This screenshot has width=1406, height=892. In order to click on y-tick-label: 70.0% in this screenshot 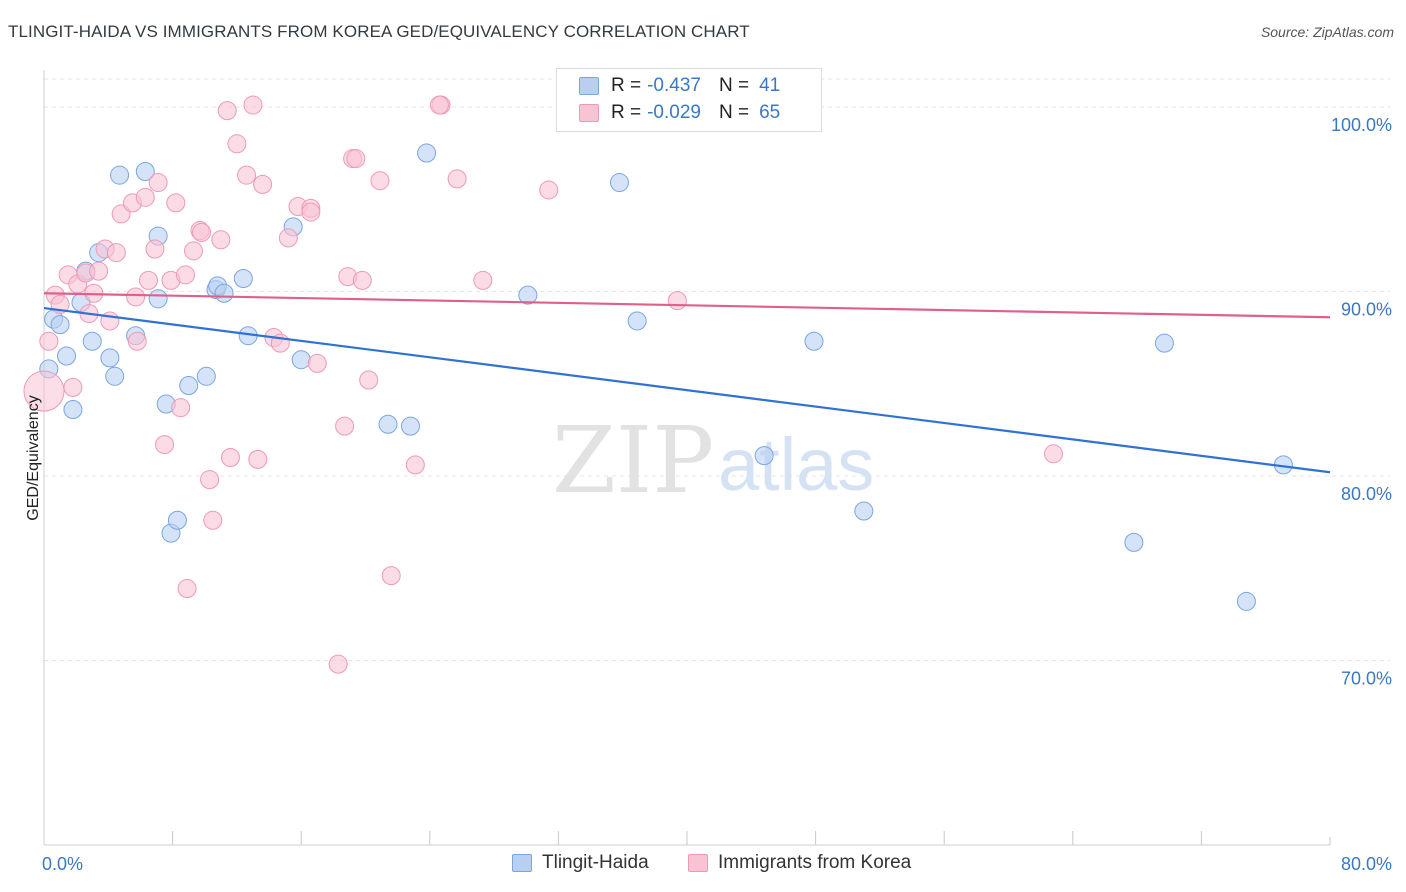, I will do `click(1366, 678)`.